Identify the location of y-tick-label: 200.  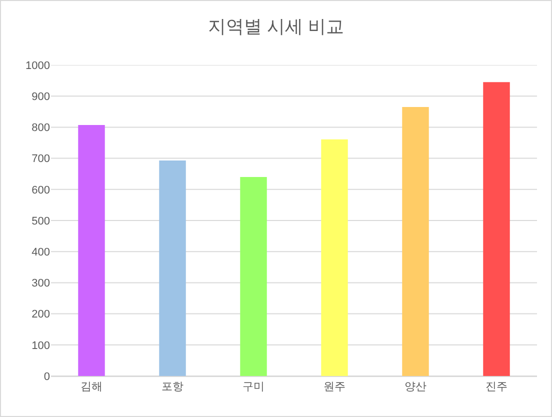
(41, 314).